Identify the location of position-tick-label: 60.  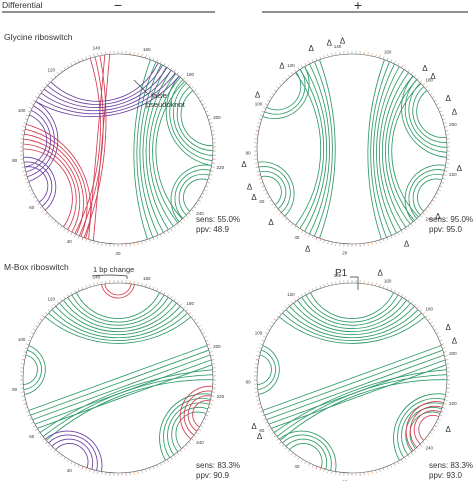
(32, 207).